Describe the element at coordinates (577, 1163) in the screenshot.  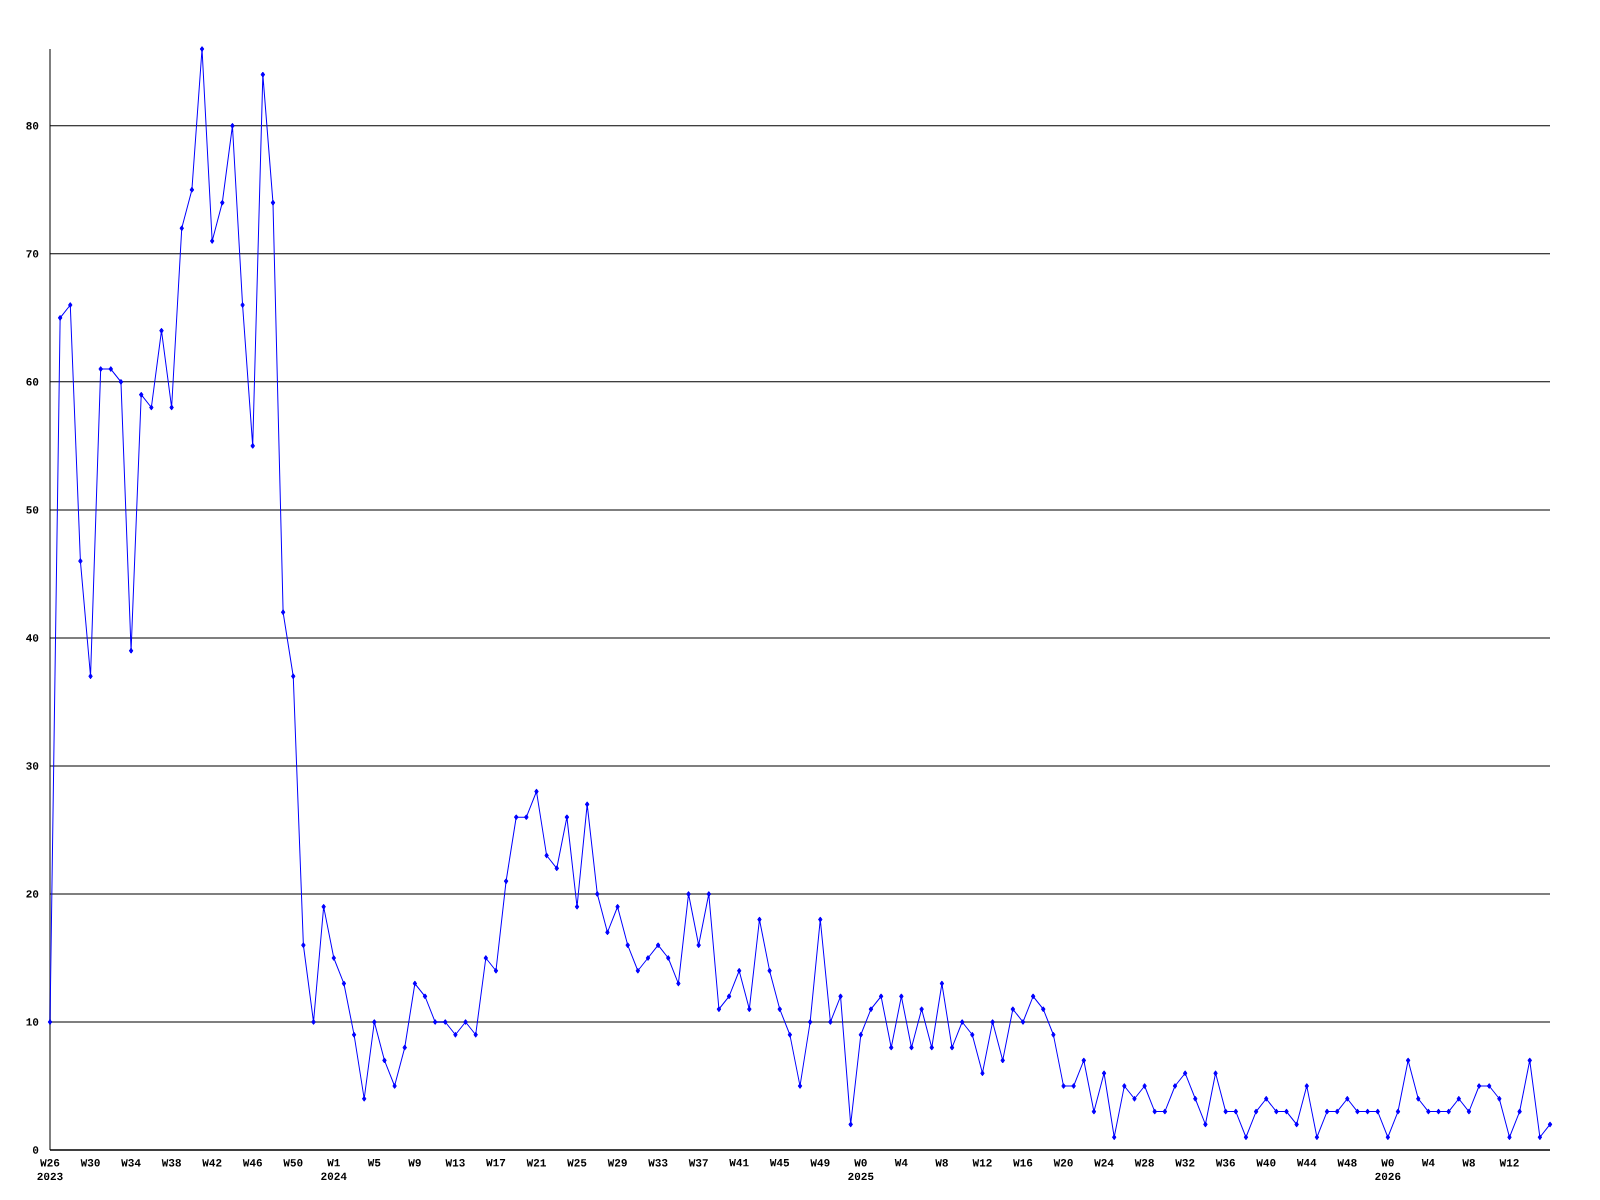
I see `x-tick-label: W25` at that location.